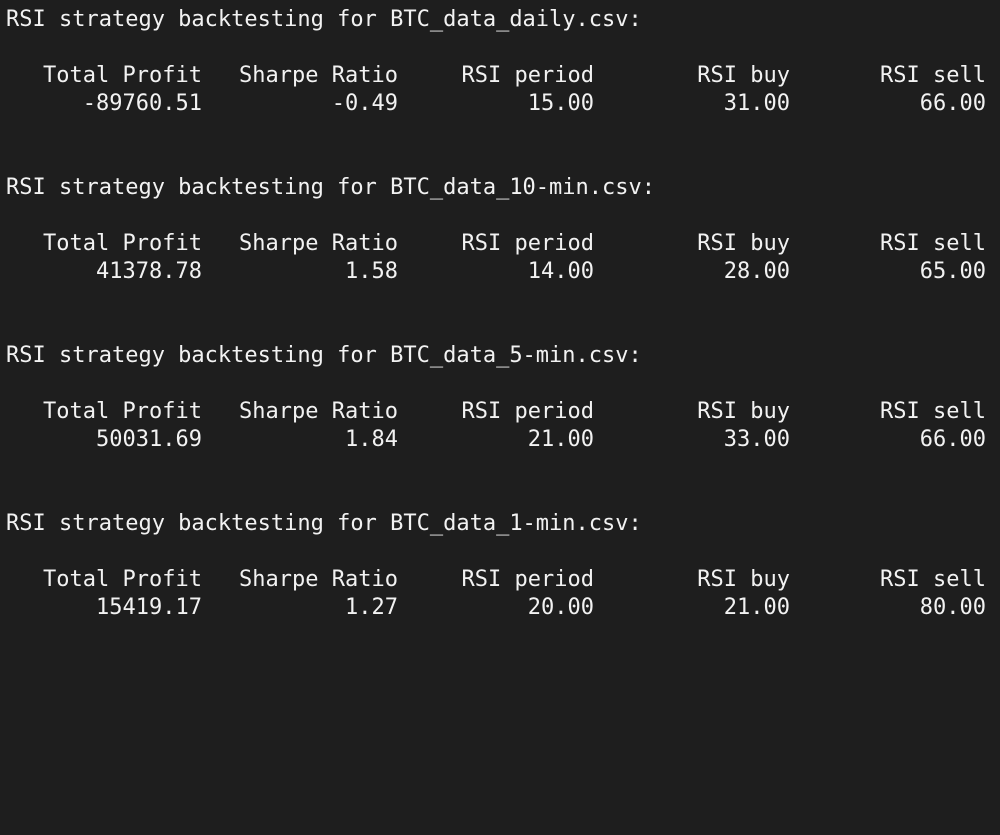 The image size is (1000, 835). Describe the element at coordinates (364, 103) in the screenshot. I see `value-sharpe-ratio: -0.49` at that location.